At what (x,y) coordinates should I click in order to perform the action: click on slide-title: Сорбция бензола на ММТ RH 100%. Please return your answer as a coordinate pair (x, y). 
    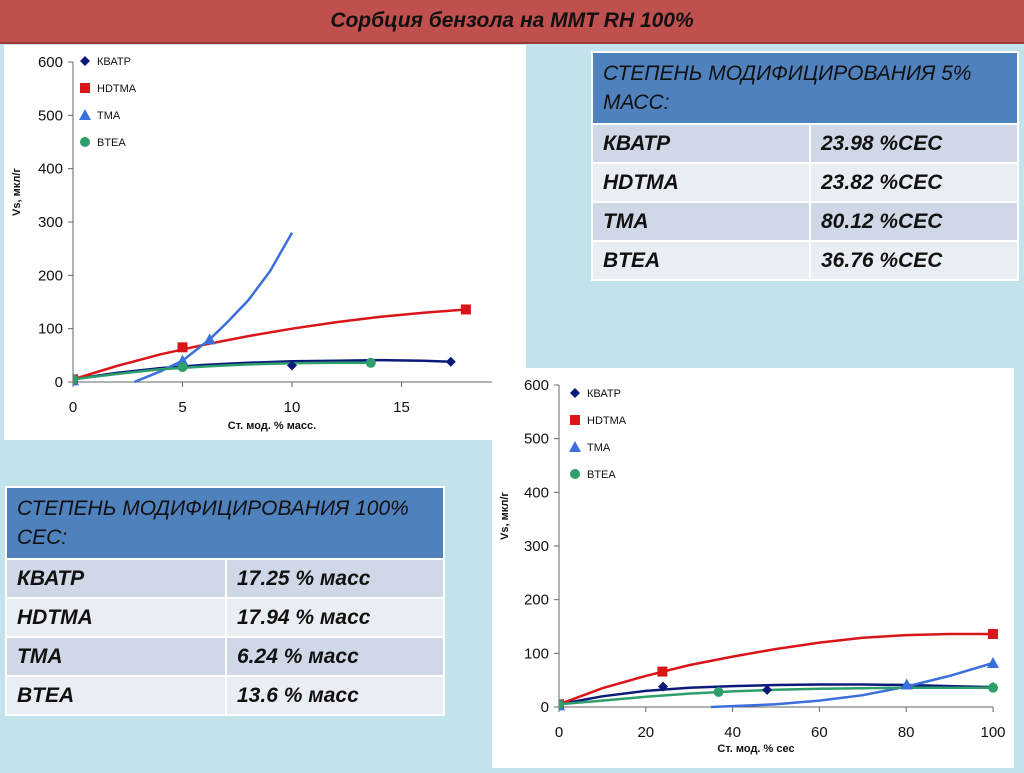
    Looking at the image, I should click on (512, 20).